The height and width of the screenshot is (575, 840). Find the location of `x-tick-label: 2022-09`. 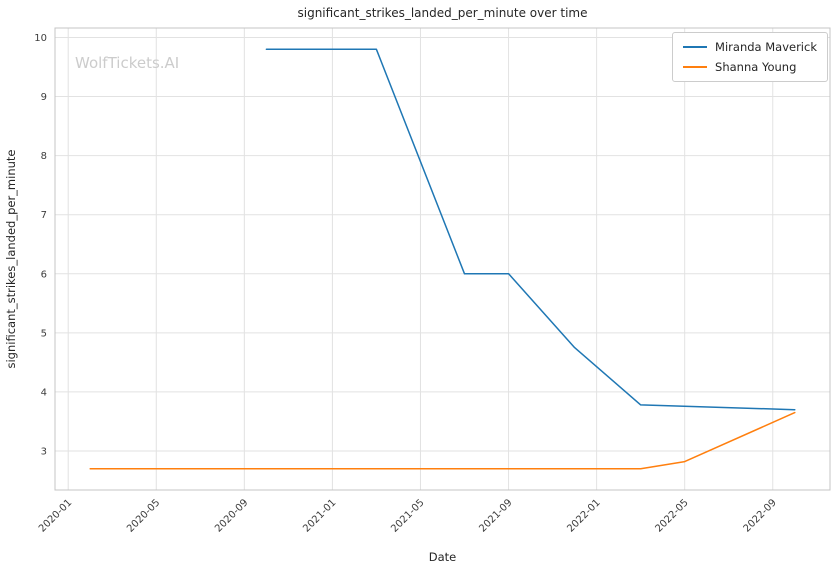

x-tick-label: 2022-09 is located at coordinates (760, 515).